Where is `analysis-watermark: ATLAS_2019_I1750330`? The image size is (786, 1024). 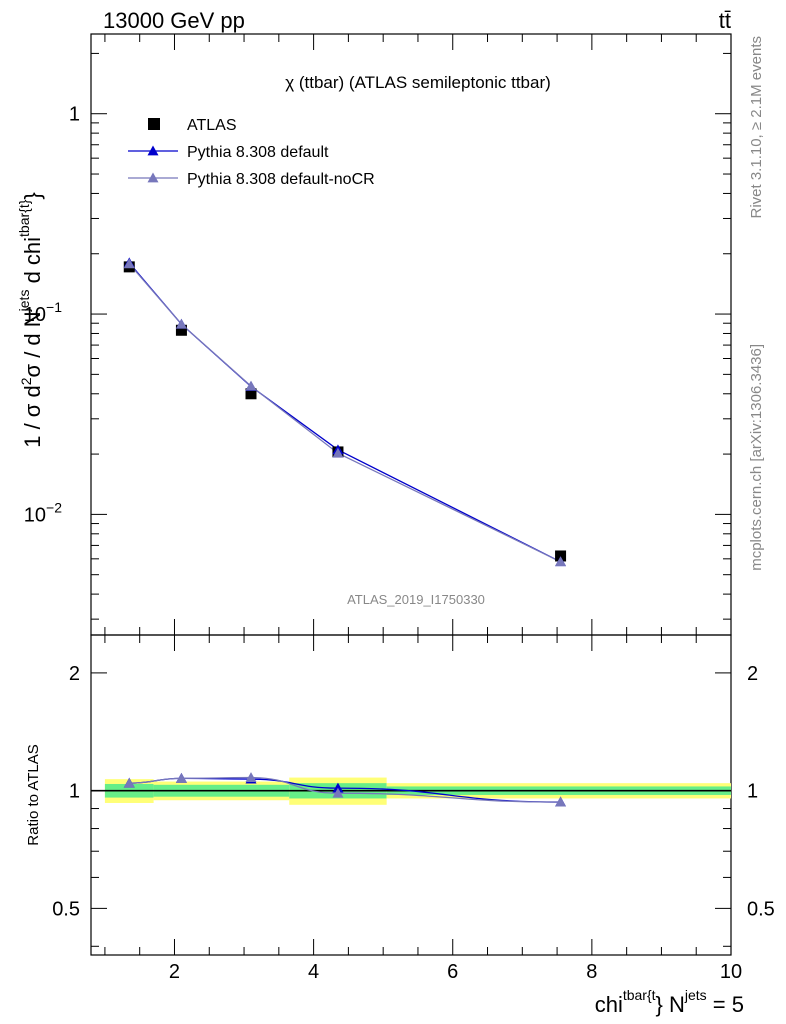 analysis-watermark: ATLAS_2019_I1750330 is located at coordinates (416, 599).